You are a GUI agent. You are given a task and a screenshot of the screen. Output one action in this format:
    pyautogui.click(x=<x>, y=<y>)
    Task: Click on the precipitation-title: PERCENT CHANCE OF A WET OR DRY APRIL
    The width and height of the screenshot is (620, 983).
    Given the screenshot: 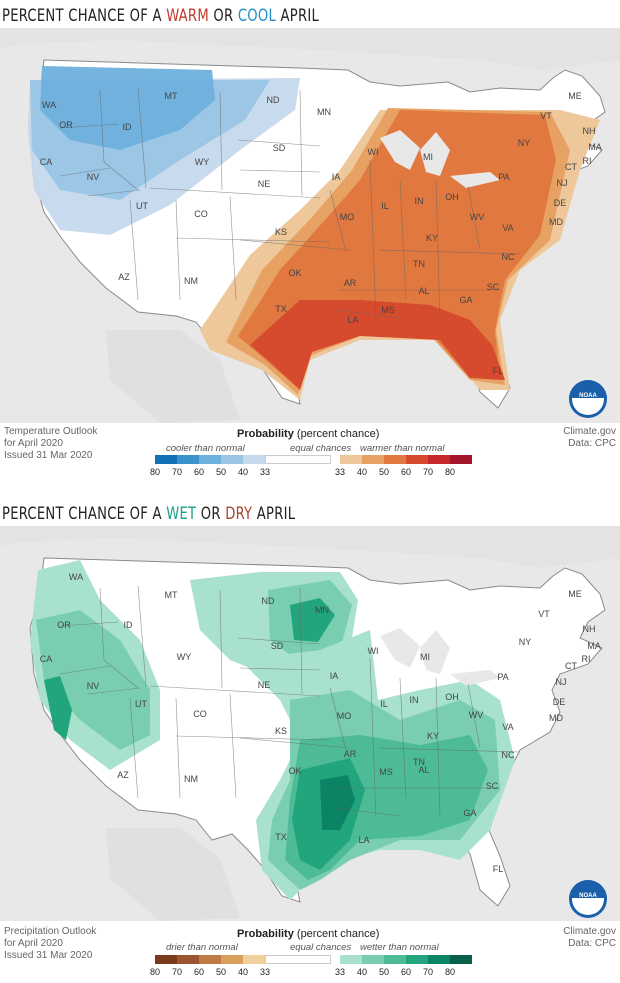 What is the action you would take?
    pyautogui.click(x=148, y=514)
    